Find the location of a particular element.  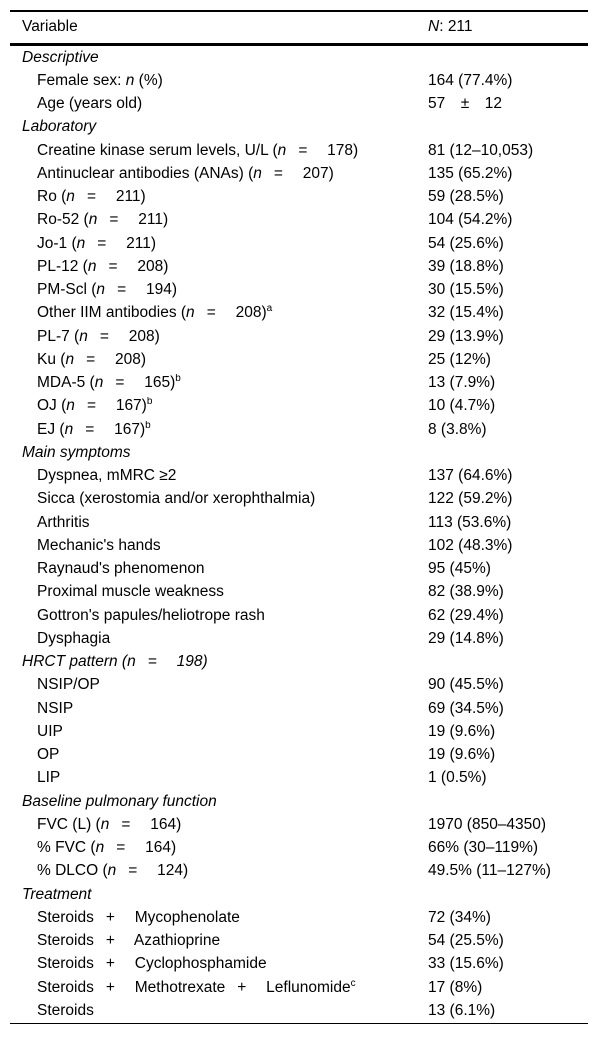

row-label: Sicca (xerostomia and/or xerophthalmia) is located at coordinates (219, 499).